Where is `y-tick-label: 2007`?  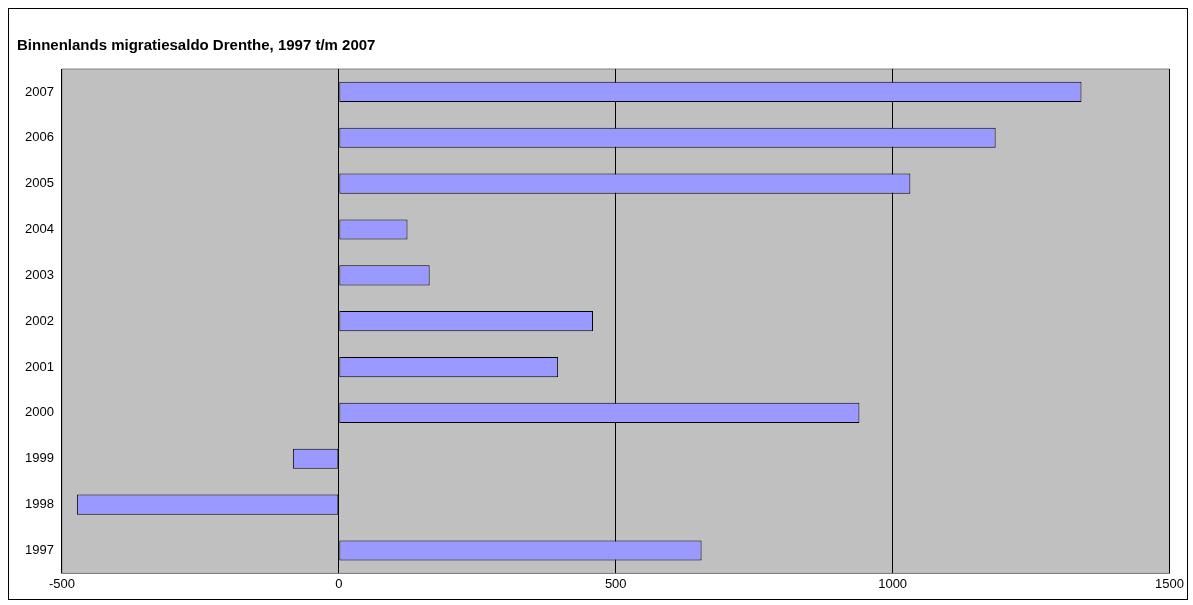
y-tick-label: 2007 is located at coordinates (39, 91).